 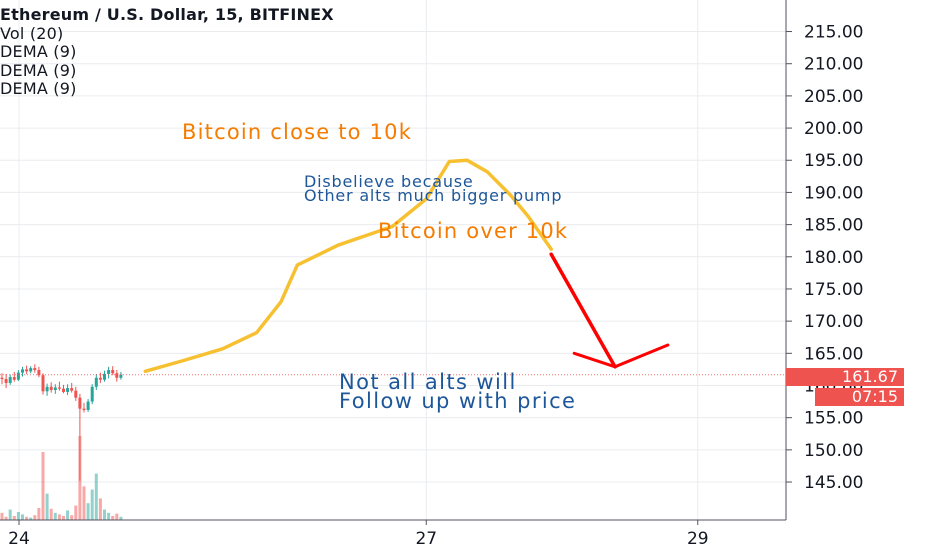 I want to click on price-tick-label: 170.00, so click(x=833, y=322).